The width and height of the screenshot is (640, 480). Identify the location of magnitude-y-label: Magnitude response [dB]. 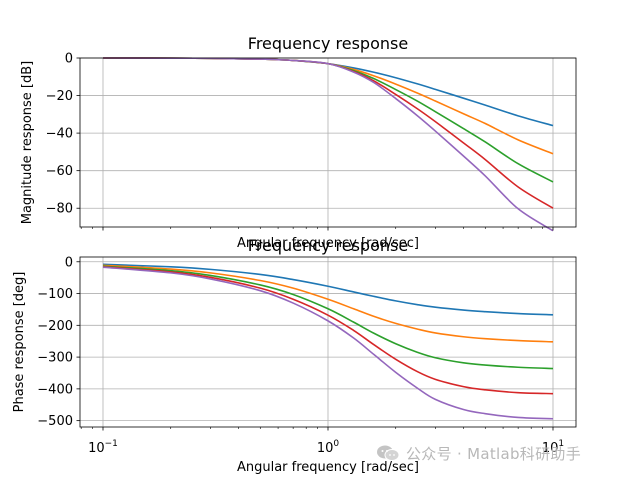
(27, 143).